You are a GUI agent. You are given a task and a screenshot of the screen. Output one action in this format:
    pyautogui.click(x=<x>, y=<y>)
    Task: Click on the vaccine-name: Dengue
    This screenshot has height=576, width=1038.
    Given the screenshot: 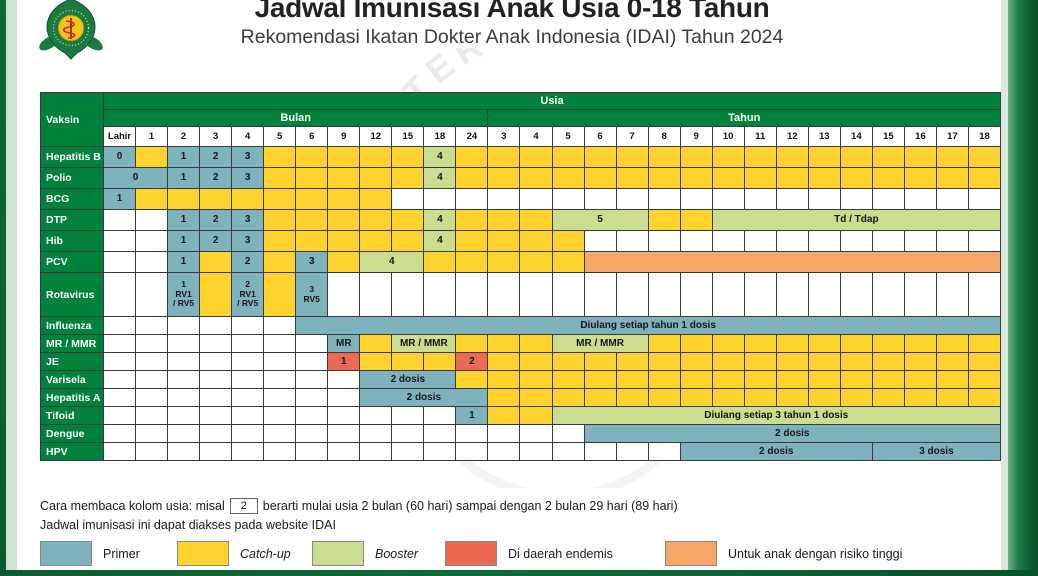 What is the action you would take?
    pyautogui.click(x=72, y=433)
    